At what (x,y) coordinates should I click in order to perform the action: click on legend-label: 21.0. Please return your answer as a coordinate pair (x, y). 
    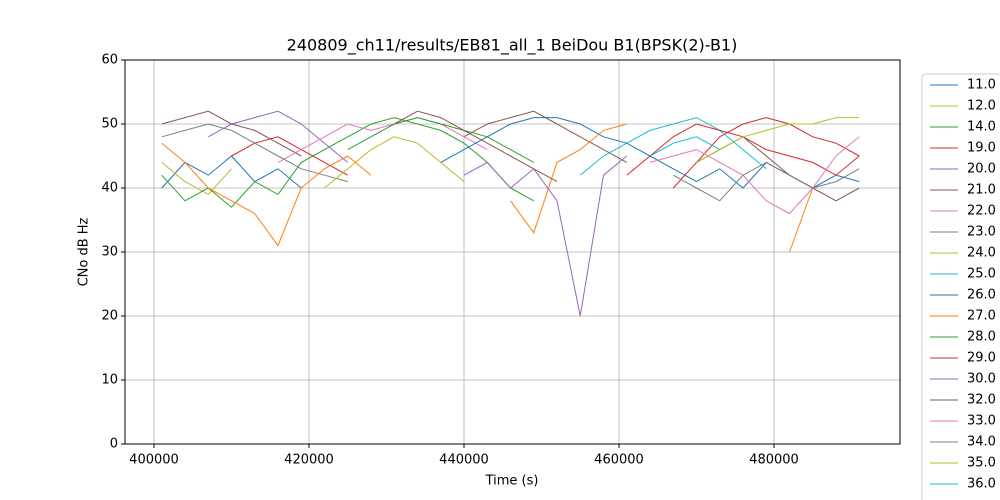
    Looking at the image, I should click on (981, 190).